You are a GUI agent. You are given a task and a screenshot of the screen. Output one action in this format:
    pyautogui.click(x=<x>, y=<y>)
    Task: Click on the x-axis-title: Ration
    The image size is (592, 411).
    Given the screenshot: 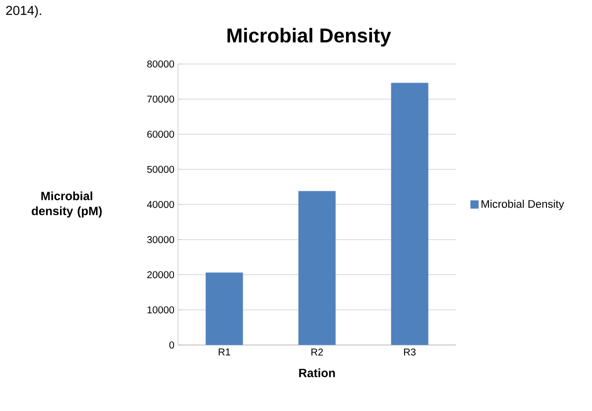 What is the action you would take?
    pyautogui.click(x=317, y=373)
    